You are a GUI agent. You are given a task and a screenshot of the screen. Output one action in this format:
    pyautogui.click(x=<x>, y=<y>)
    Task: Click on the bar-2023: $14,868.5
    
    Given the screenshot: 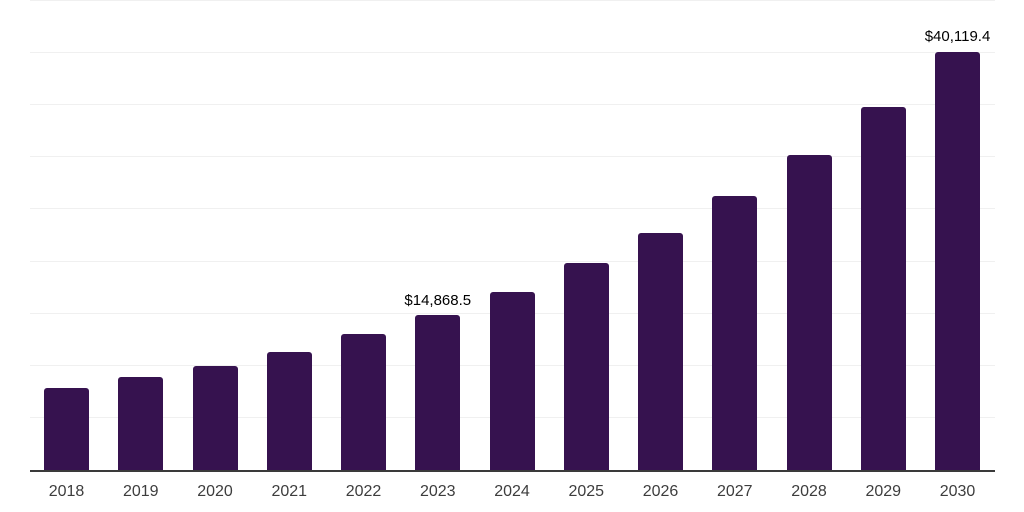 What is the action you would take?
    pyautogui.click(x=437, y=381)
    